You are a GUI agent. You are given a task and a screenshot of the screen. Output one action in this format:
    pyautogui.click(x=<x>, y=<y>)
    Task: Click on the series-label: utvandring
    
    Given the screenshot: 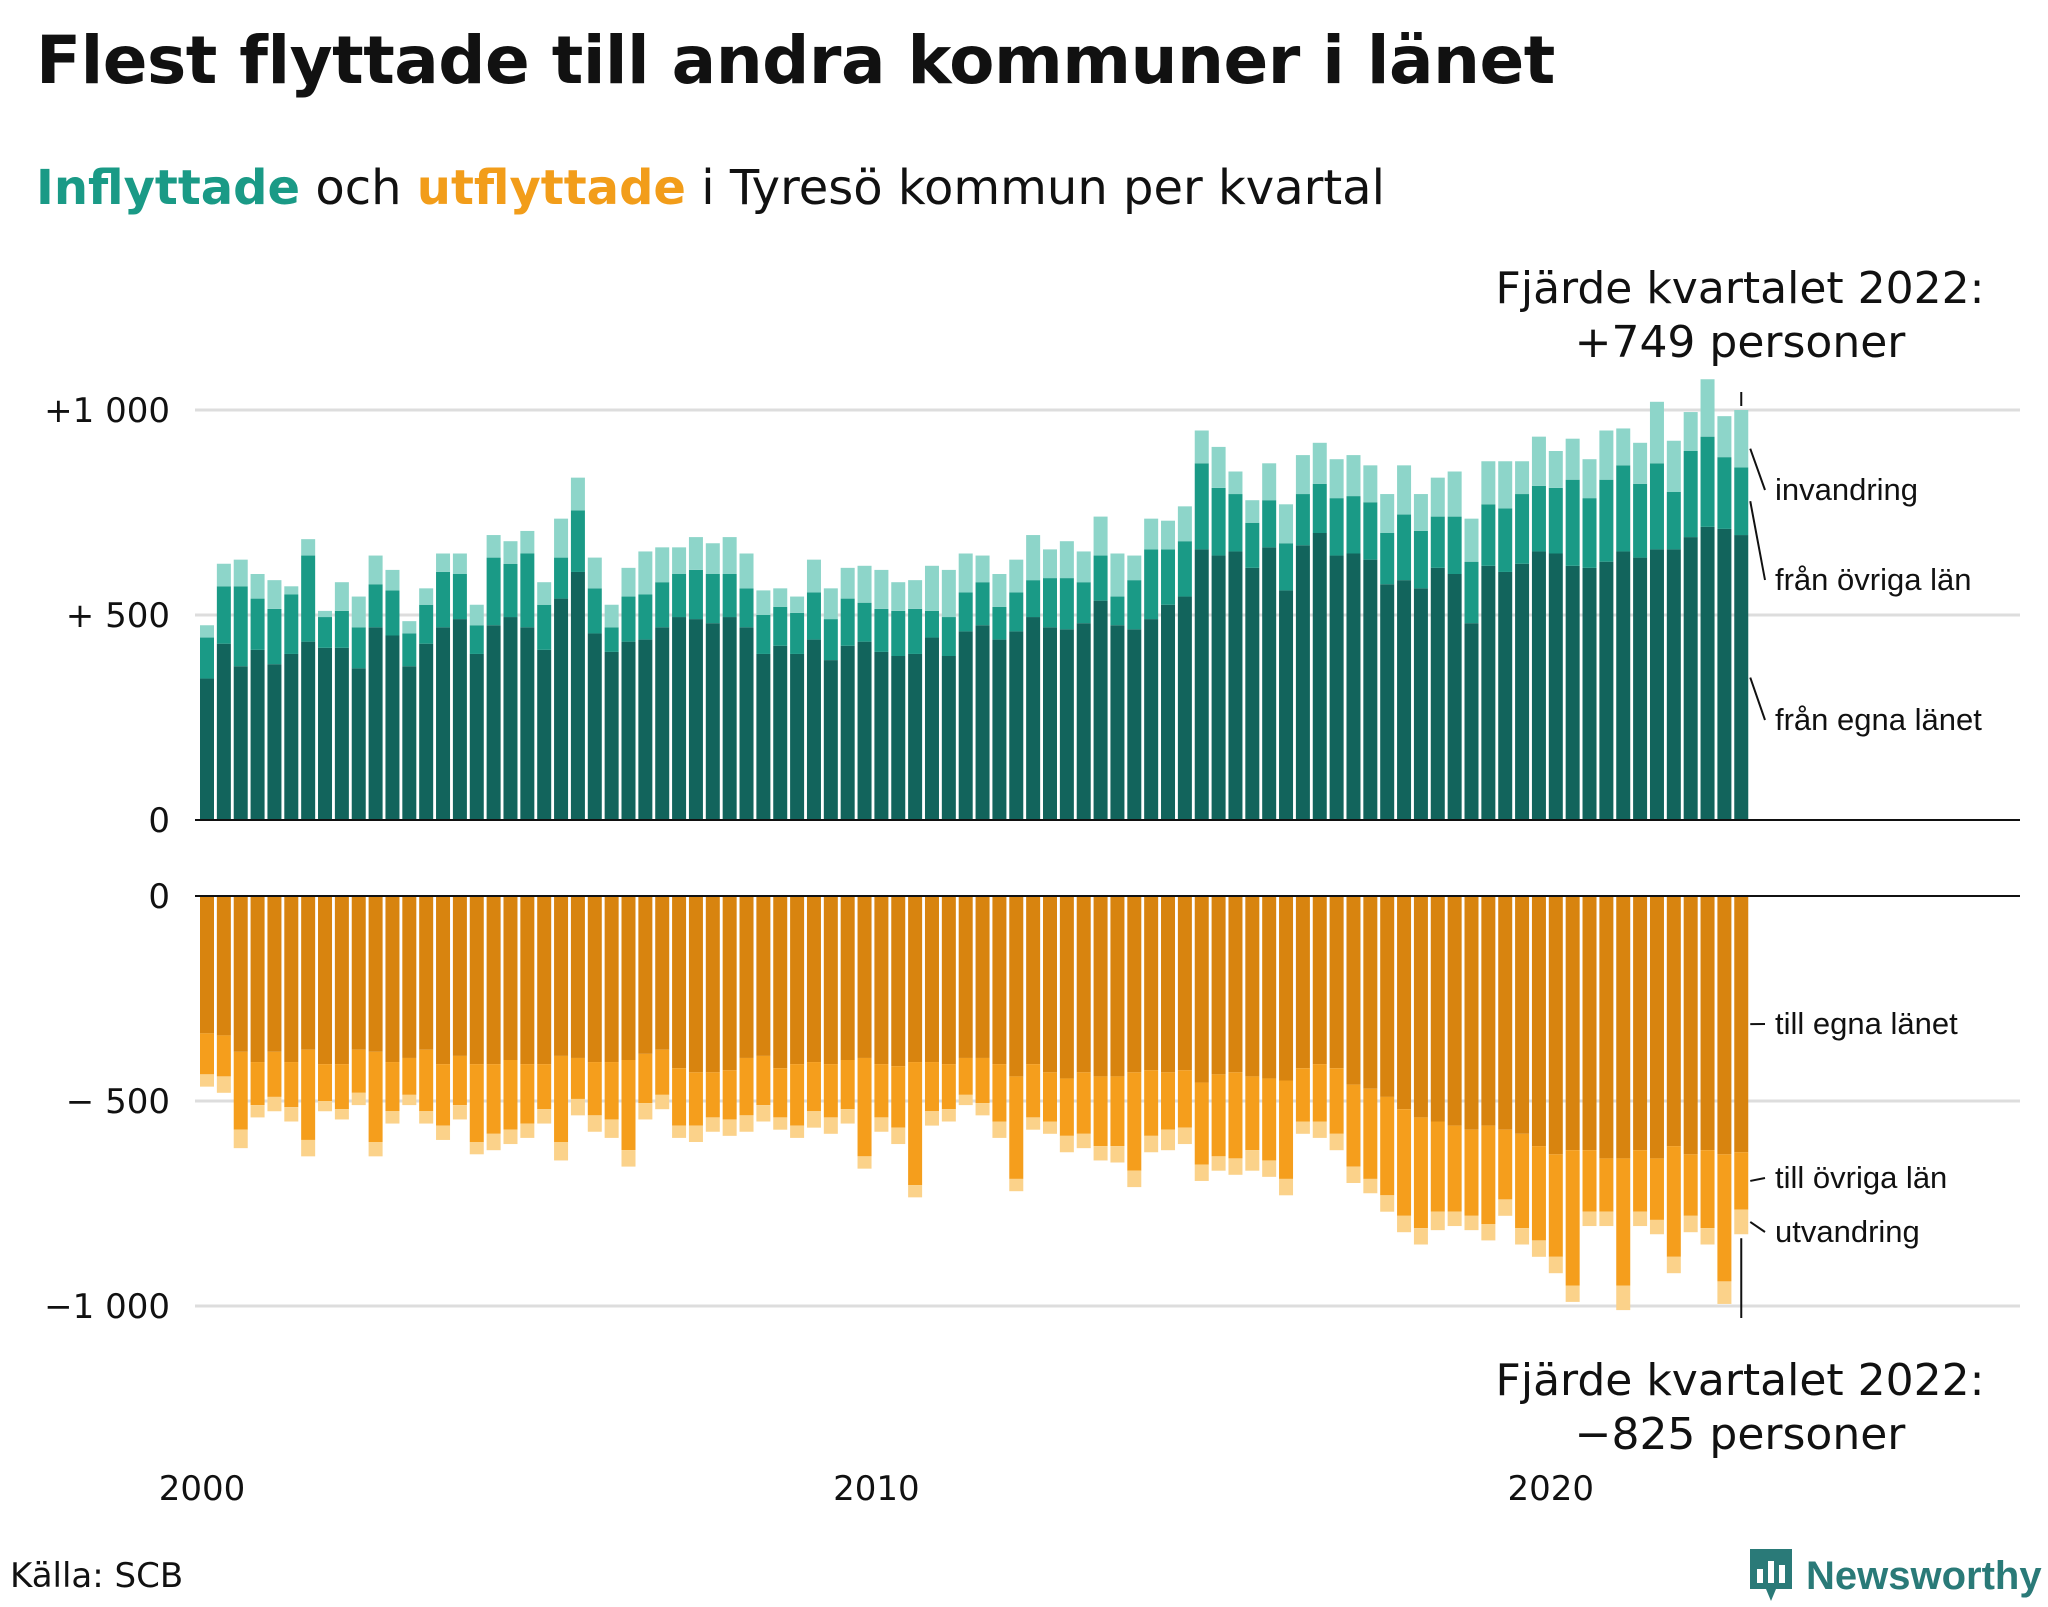 What is the action you would take?
    pyautogui.click(x=1847, y=1231)
    